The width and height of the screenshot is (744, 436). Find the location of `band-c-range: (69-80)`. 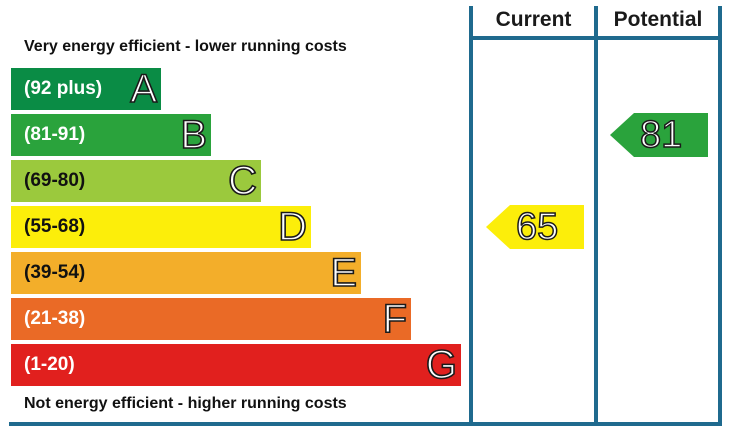

band-c-range: (69-80) is located at coordinates (55, 180).